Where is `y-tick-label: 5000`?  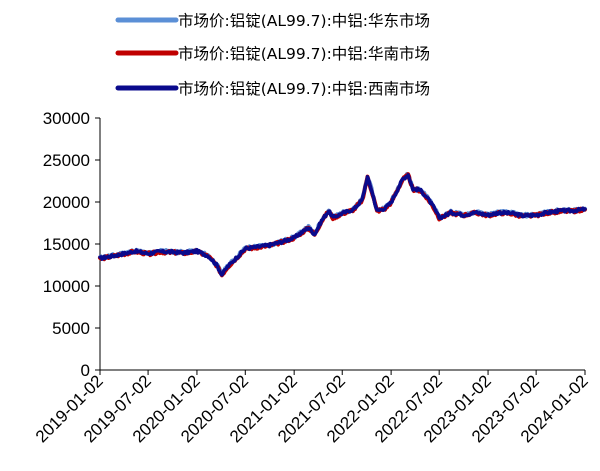 y-tick-label: 5000 is located at coordinates (71, 328).